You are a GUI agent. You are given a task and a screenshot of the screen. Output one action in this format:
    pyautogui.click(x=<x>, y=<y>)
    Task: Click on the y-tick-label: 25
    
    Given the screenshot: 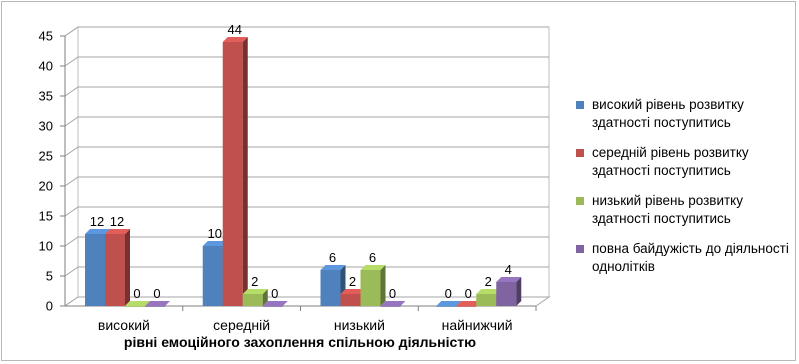 What is the action you would take?
    pyautogui.click(x=46, y=156)
    